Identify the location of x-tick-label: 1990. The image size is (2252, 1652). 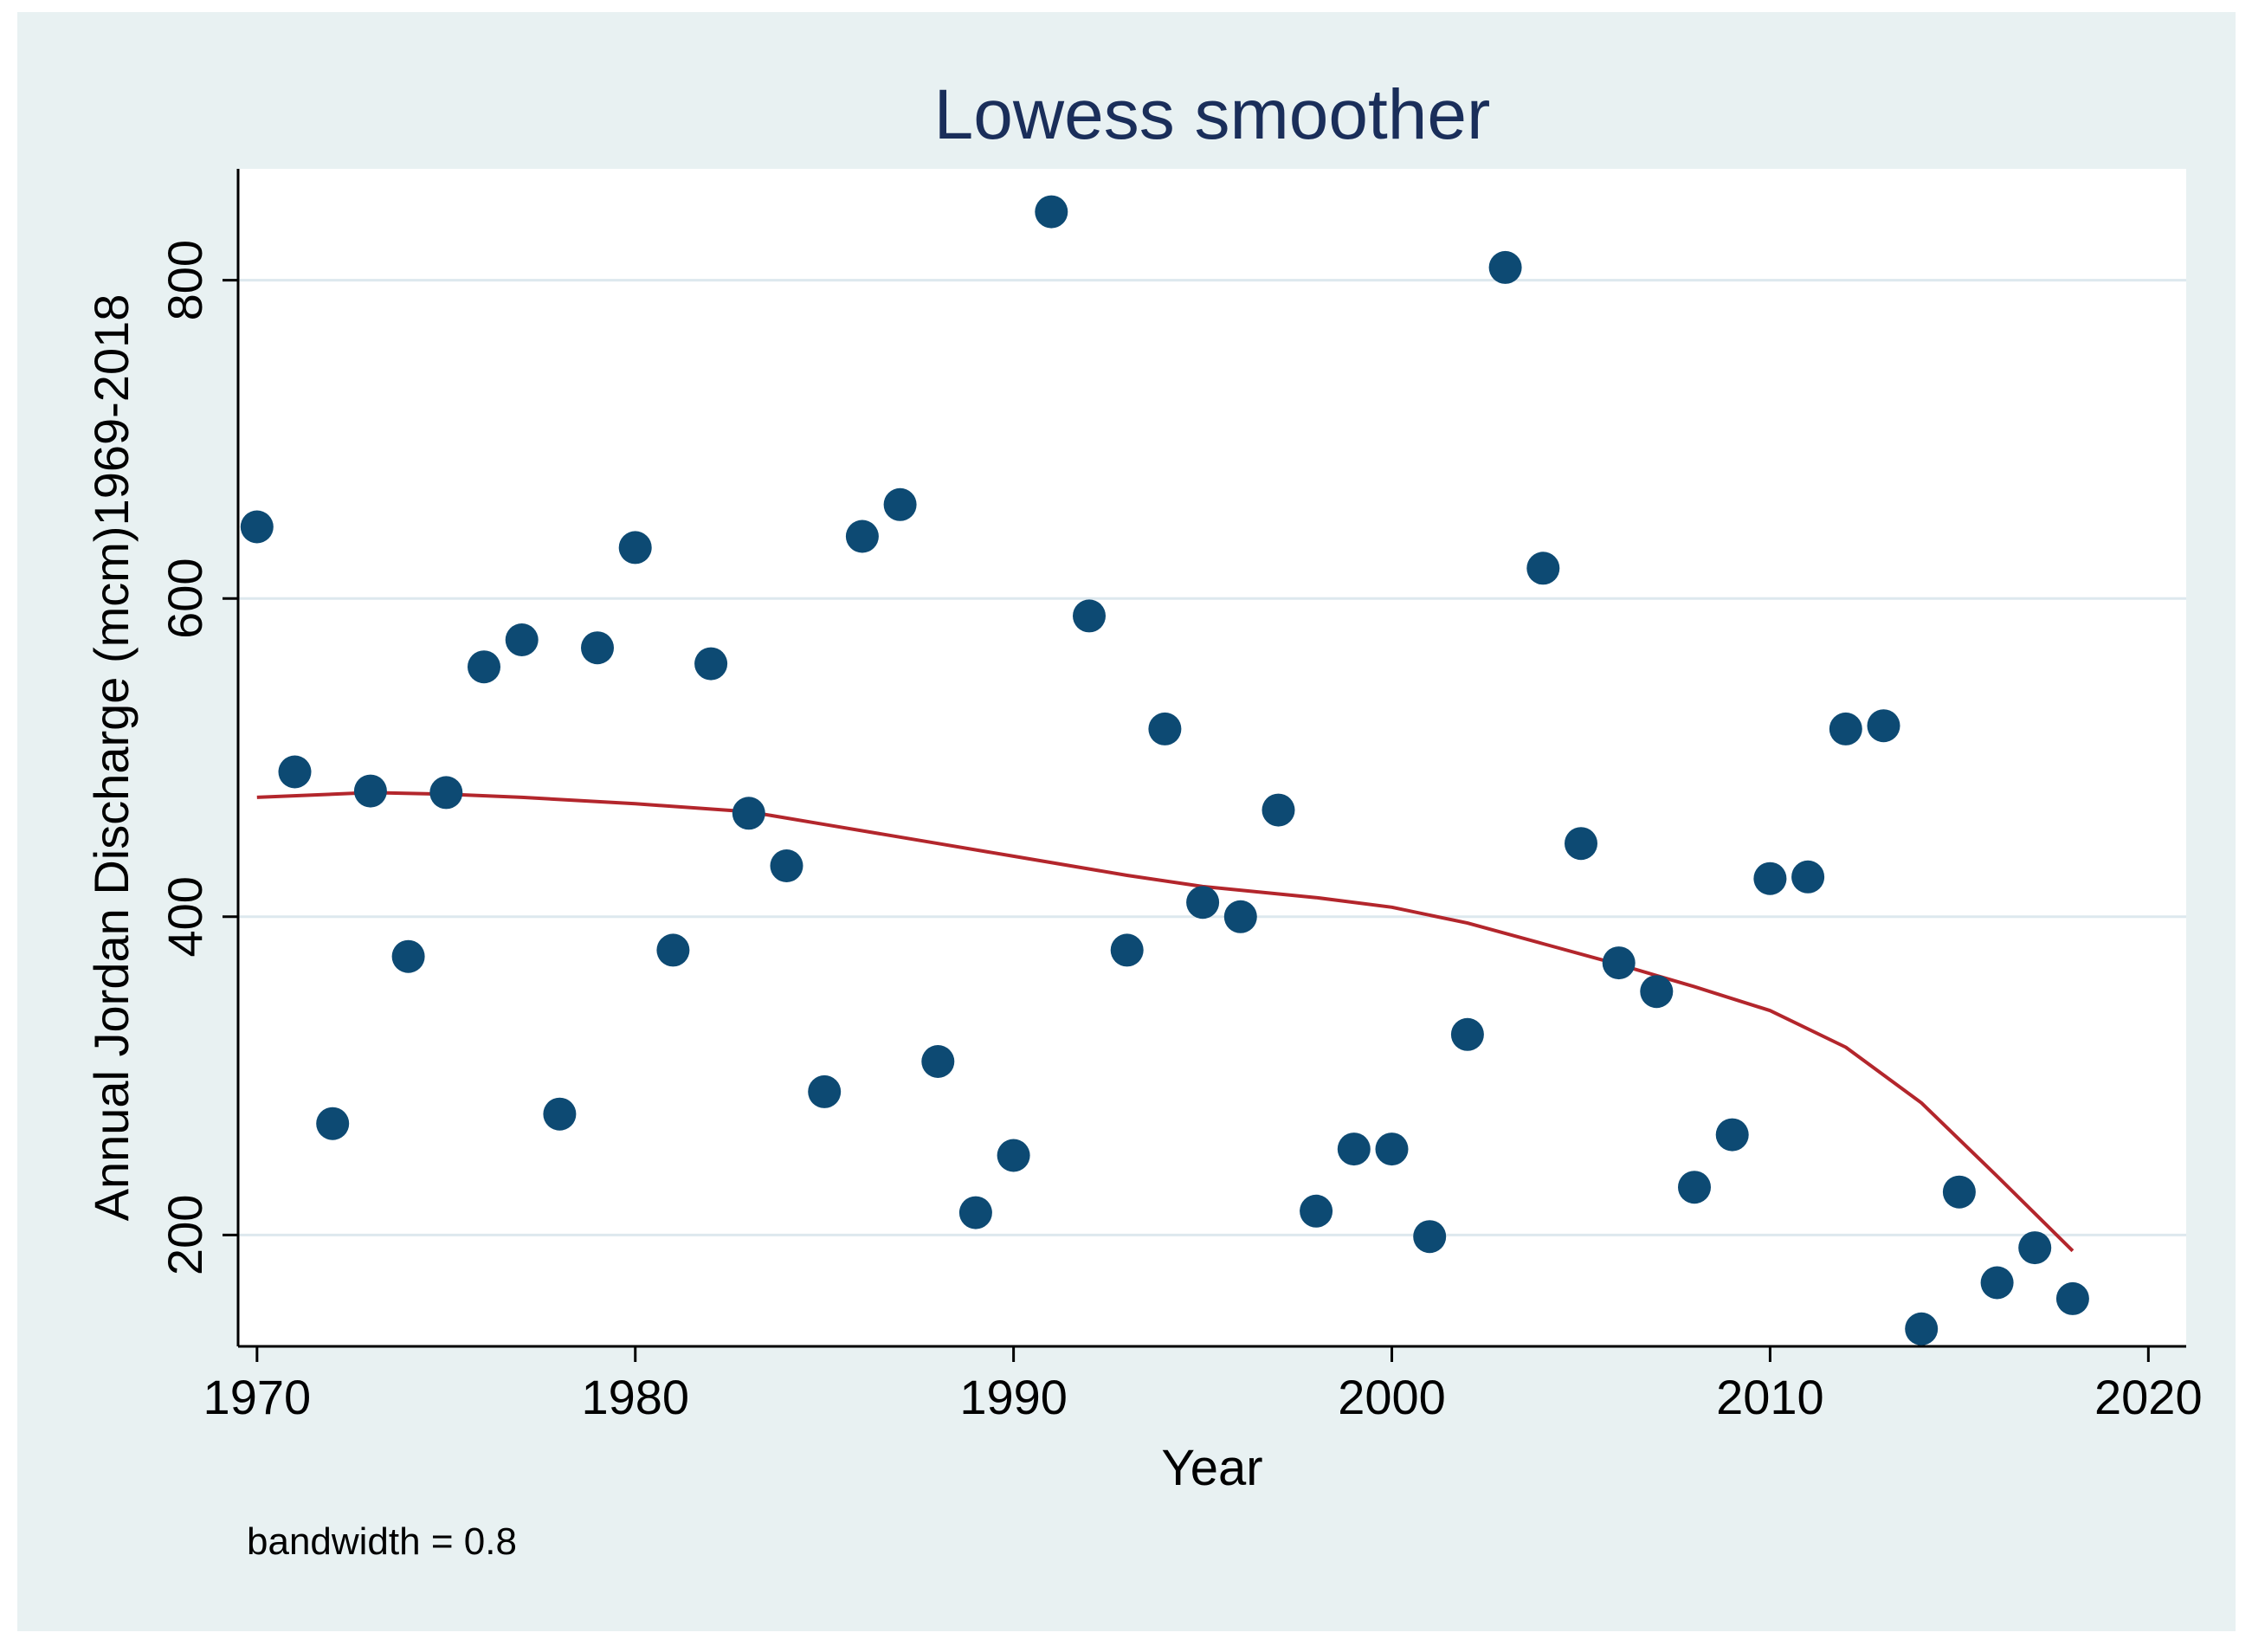
(1013, 1397).